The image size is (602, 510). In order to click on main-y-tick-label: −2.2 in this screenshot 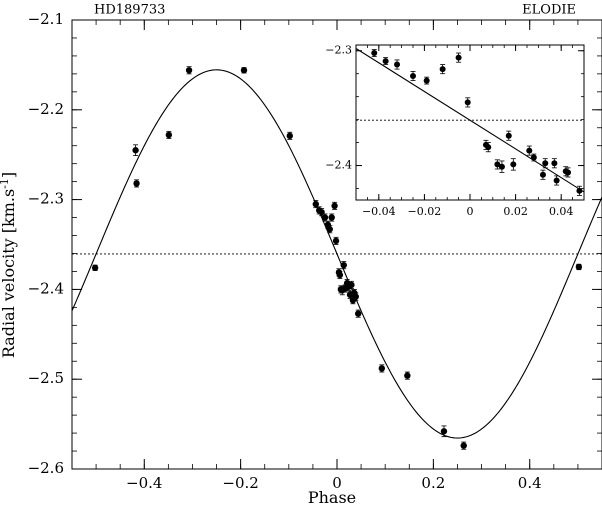, I will do `click(46, 109)`.